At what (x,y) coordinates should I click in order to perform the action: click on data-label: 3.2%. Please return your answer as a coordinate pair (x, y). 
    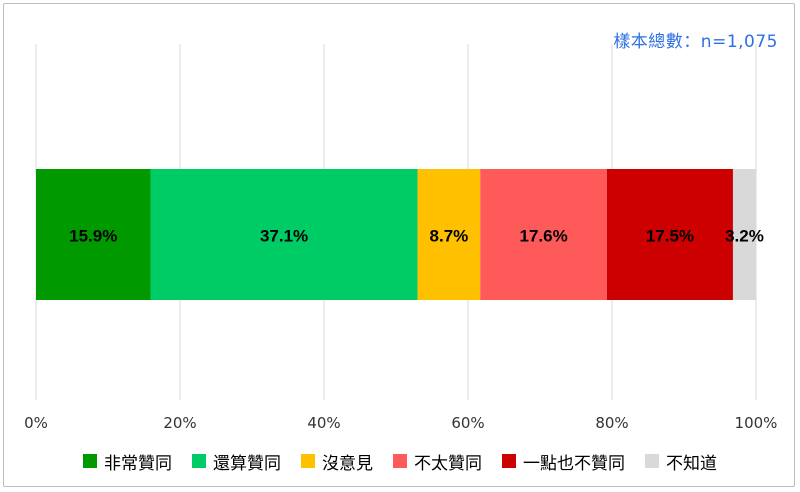
    Looking at the image, I should click on (744, 236).